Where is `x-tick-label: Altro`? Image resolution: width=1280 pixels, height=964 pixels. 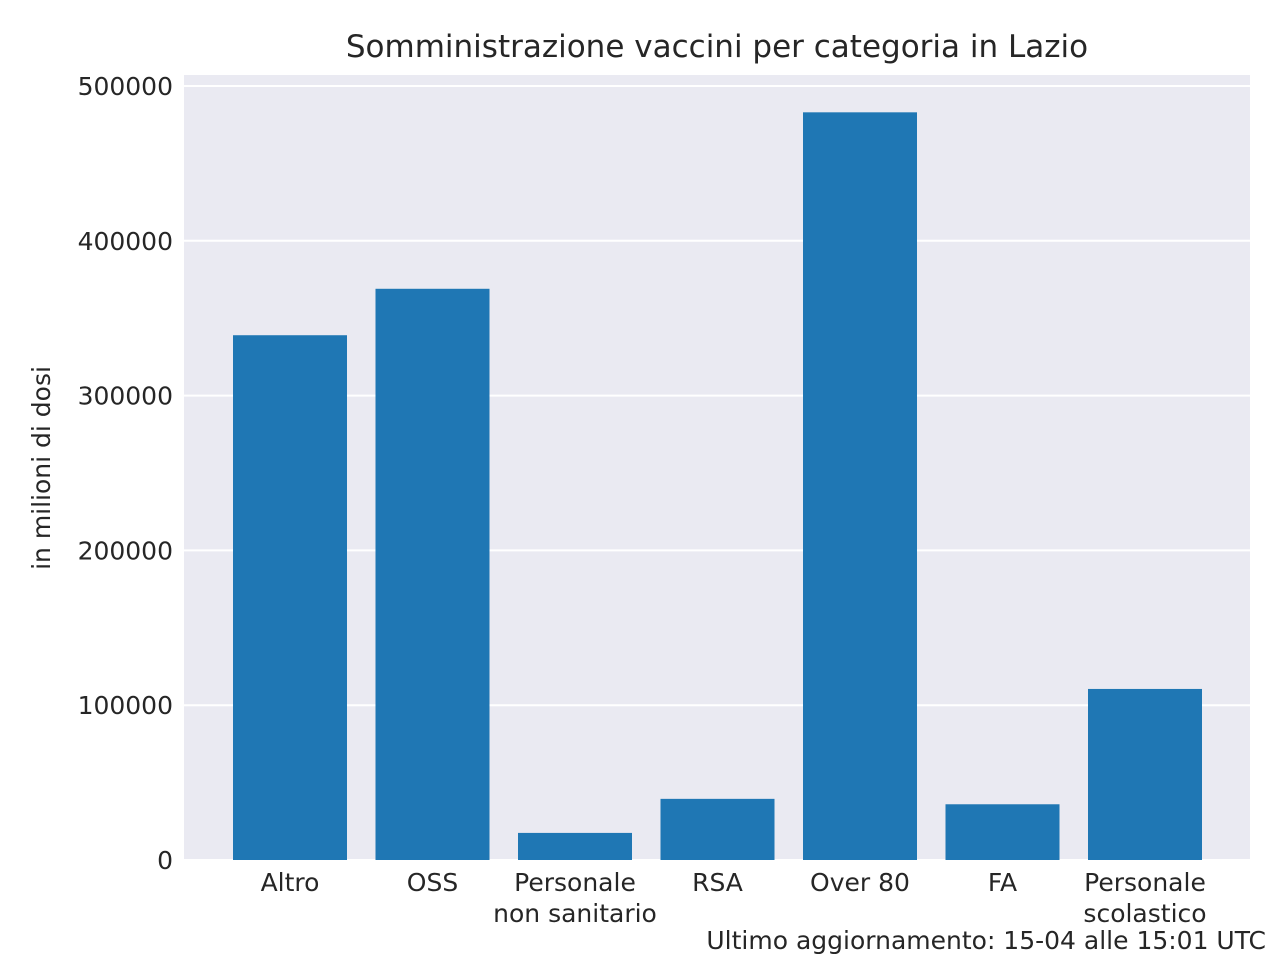 x-tick-label: Altro is located at coordinates (290, 882).